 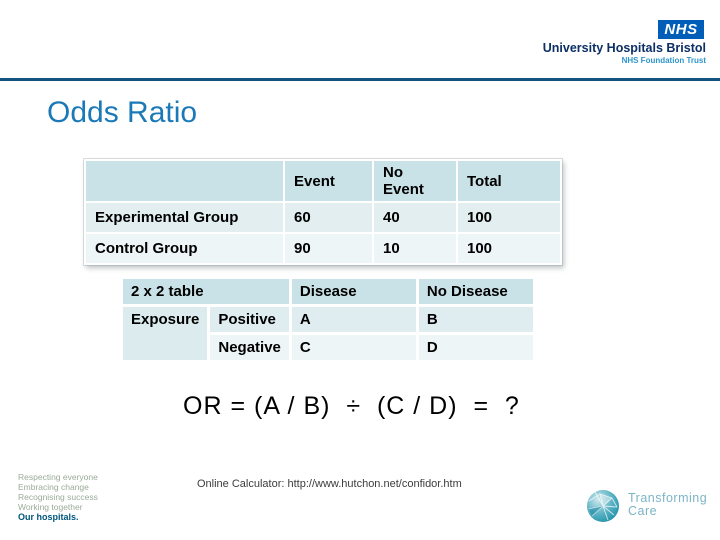 I want to click on page-title: Odds Ratio, so click(x=122, y=112).